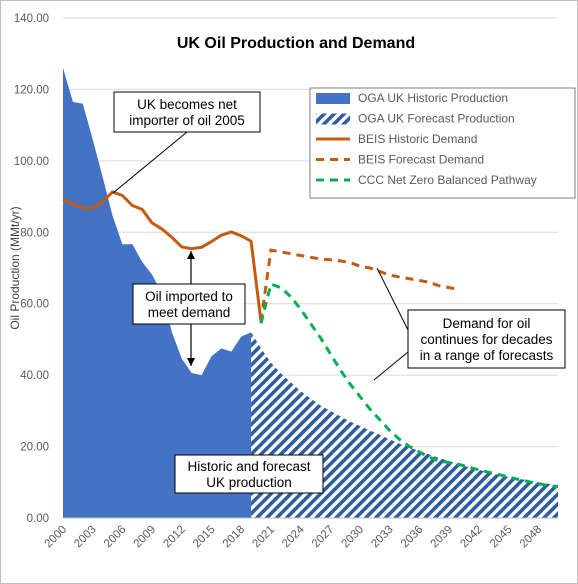  Describe the element at coordinates (162, 256) in the screenshot. I see `series-line-beis-historic-demand` at that location.